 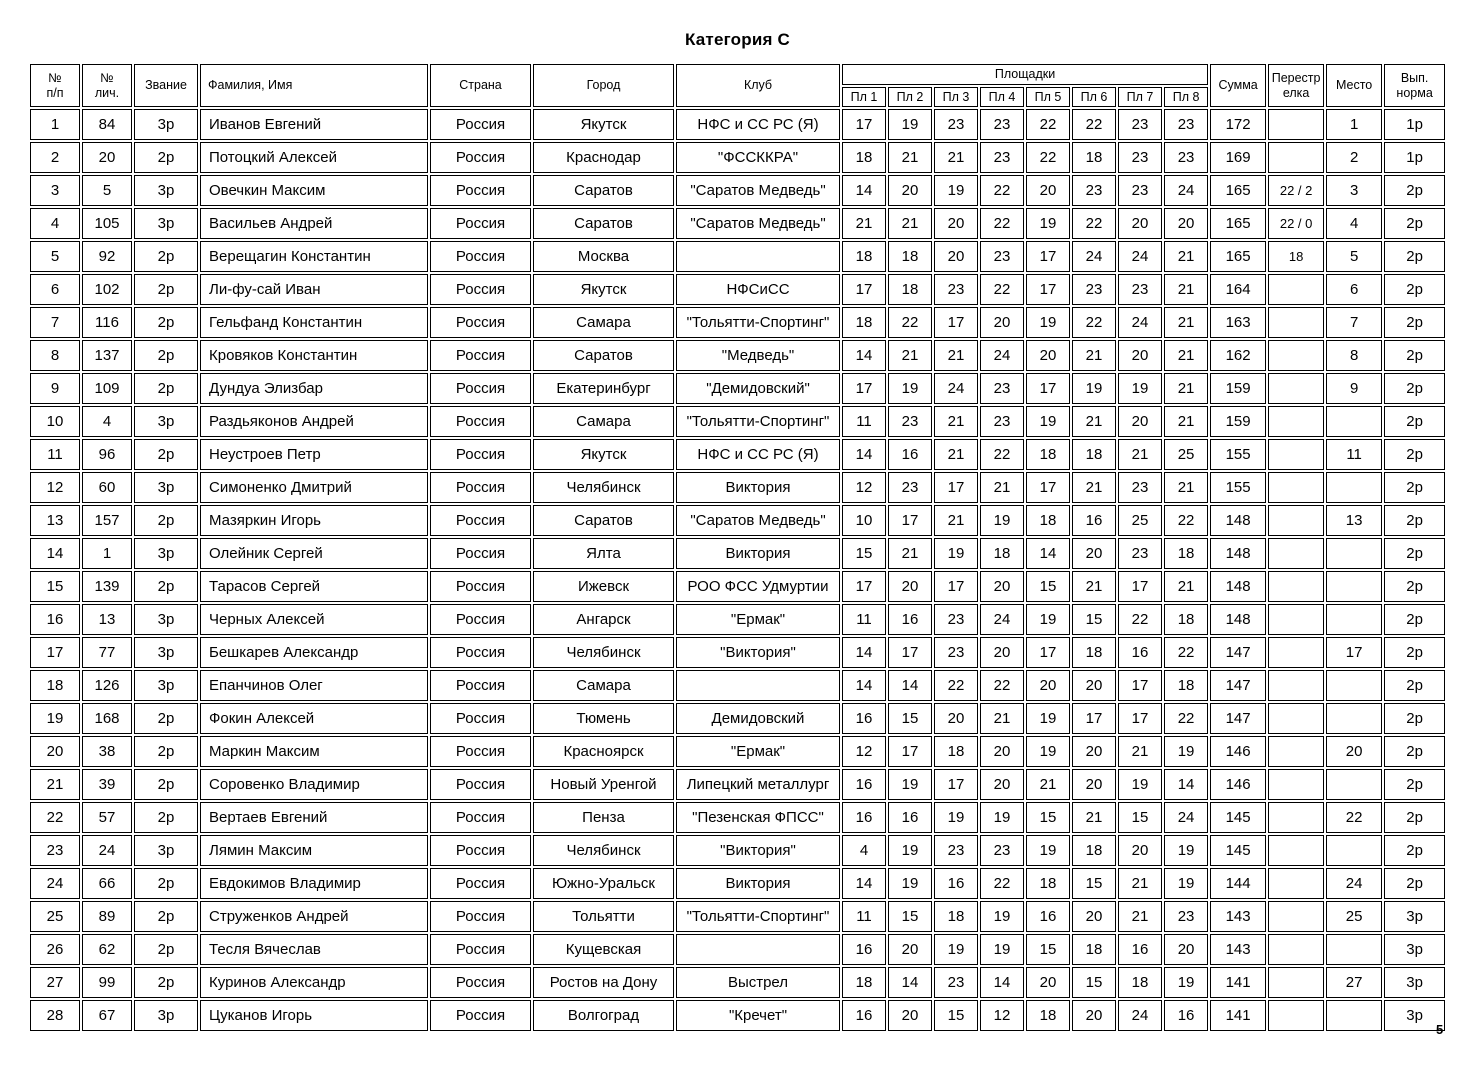 What do you see at coordinates (956, 388) in the screenshot?
I see `cell-score-platform-3: 24` at bounding box center [956, 388].